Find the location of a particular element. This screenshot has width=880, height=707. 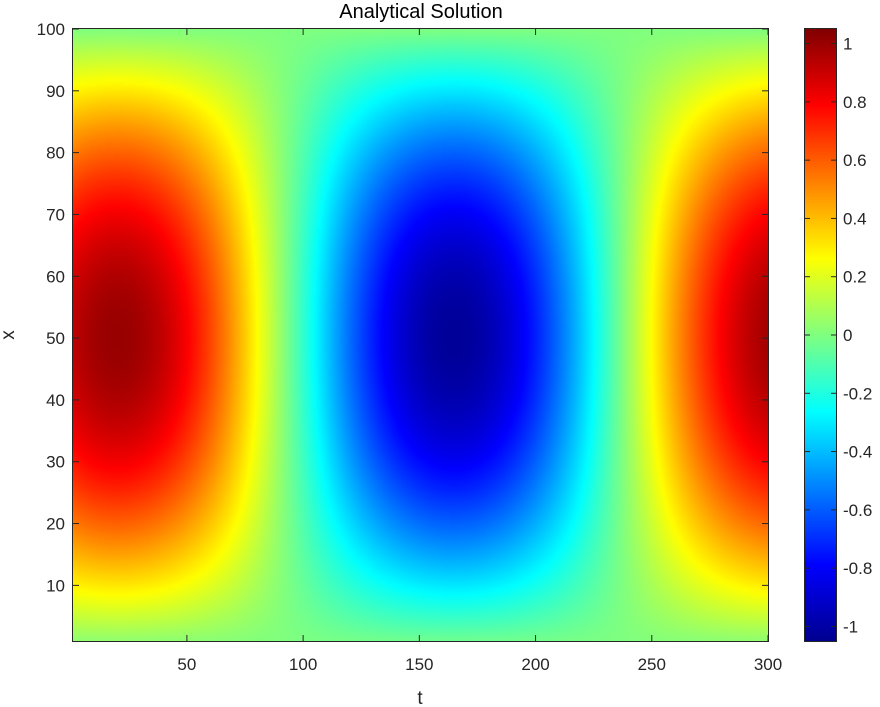

y-tick-label: 80 is located at coordinates (55, 153).